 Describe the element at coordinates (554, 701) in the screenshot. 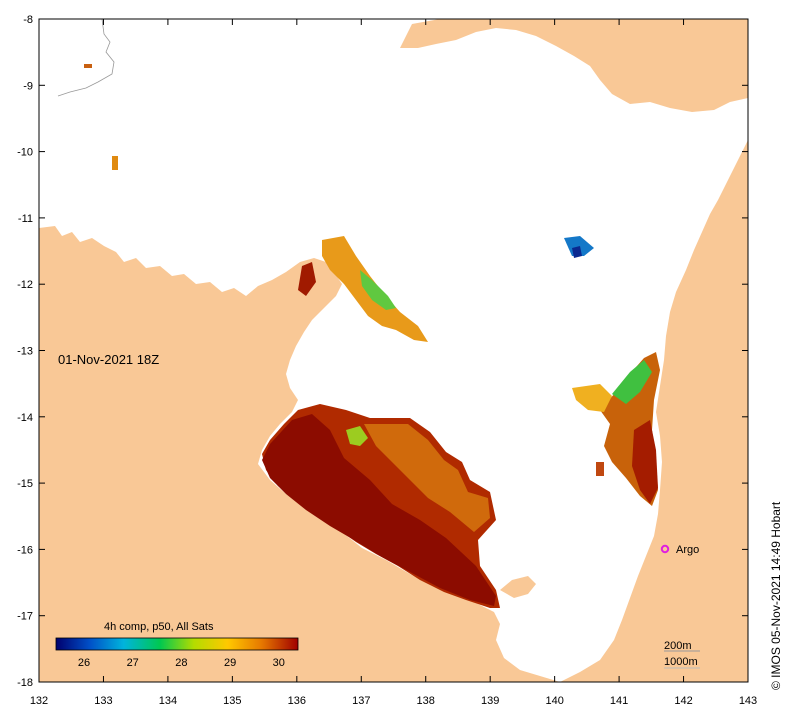

I see `x-tick-label: 140` at that location.